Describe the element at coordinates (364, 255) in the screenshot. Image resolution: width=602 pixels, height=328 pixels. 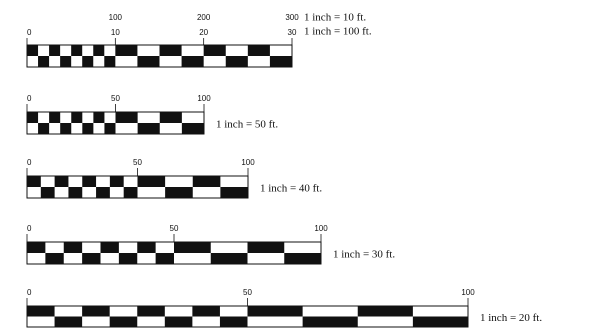
I see `caption: 1 inch = 30 ft.` at that location.